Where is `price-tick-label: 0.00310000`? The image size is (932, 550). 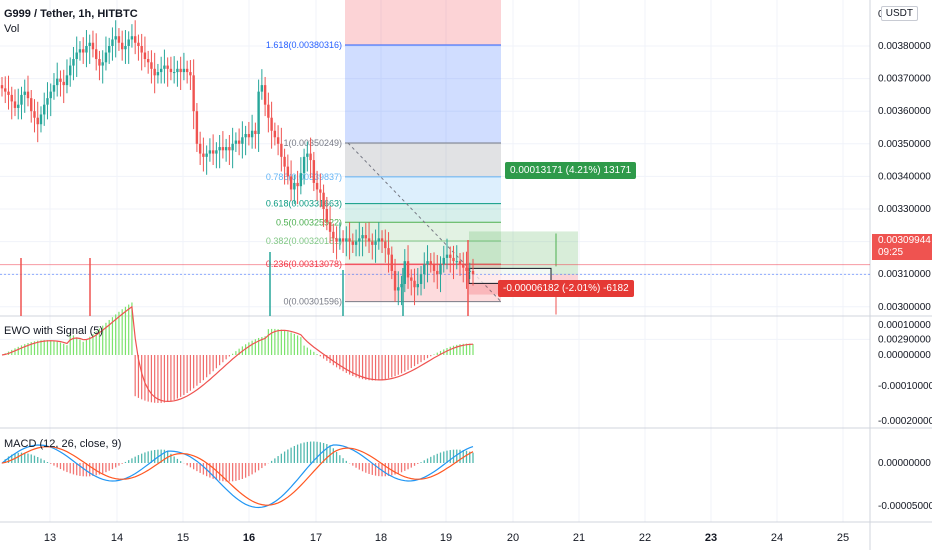
price-tick-label: 0.00310000 is located at coordinates (904, 274).